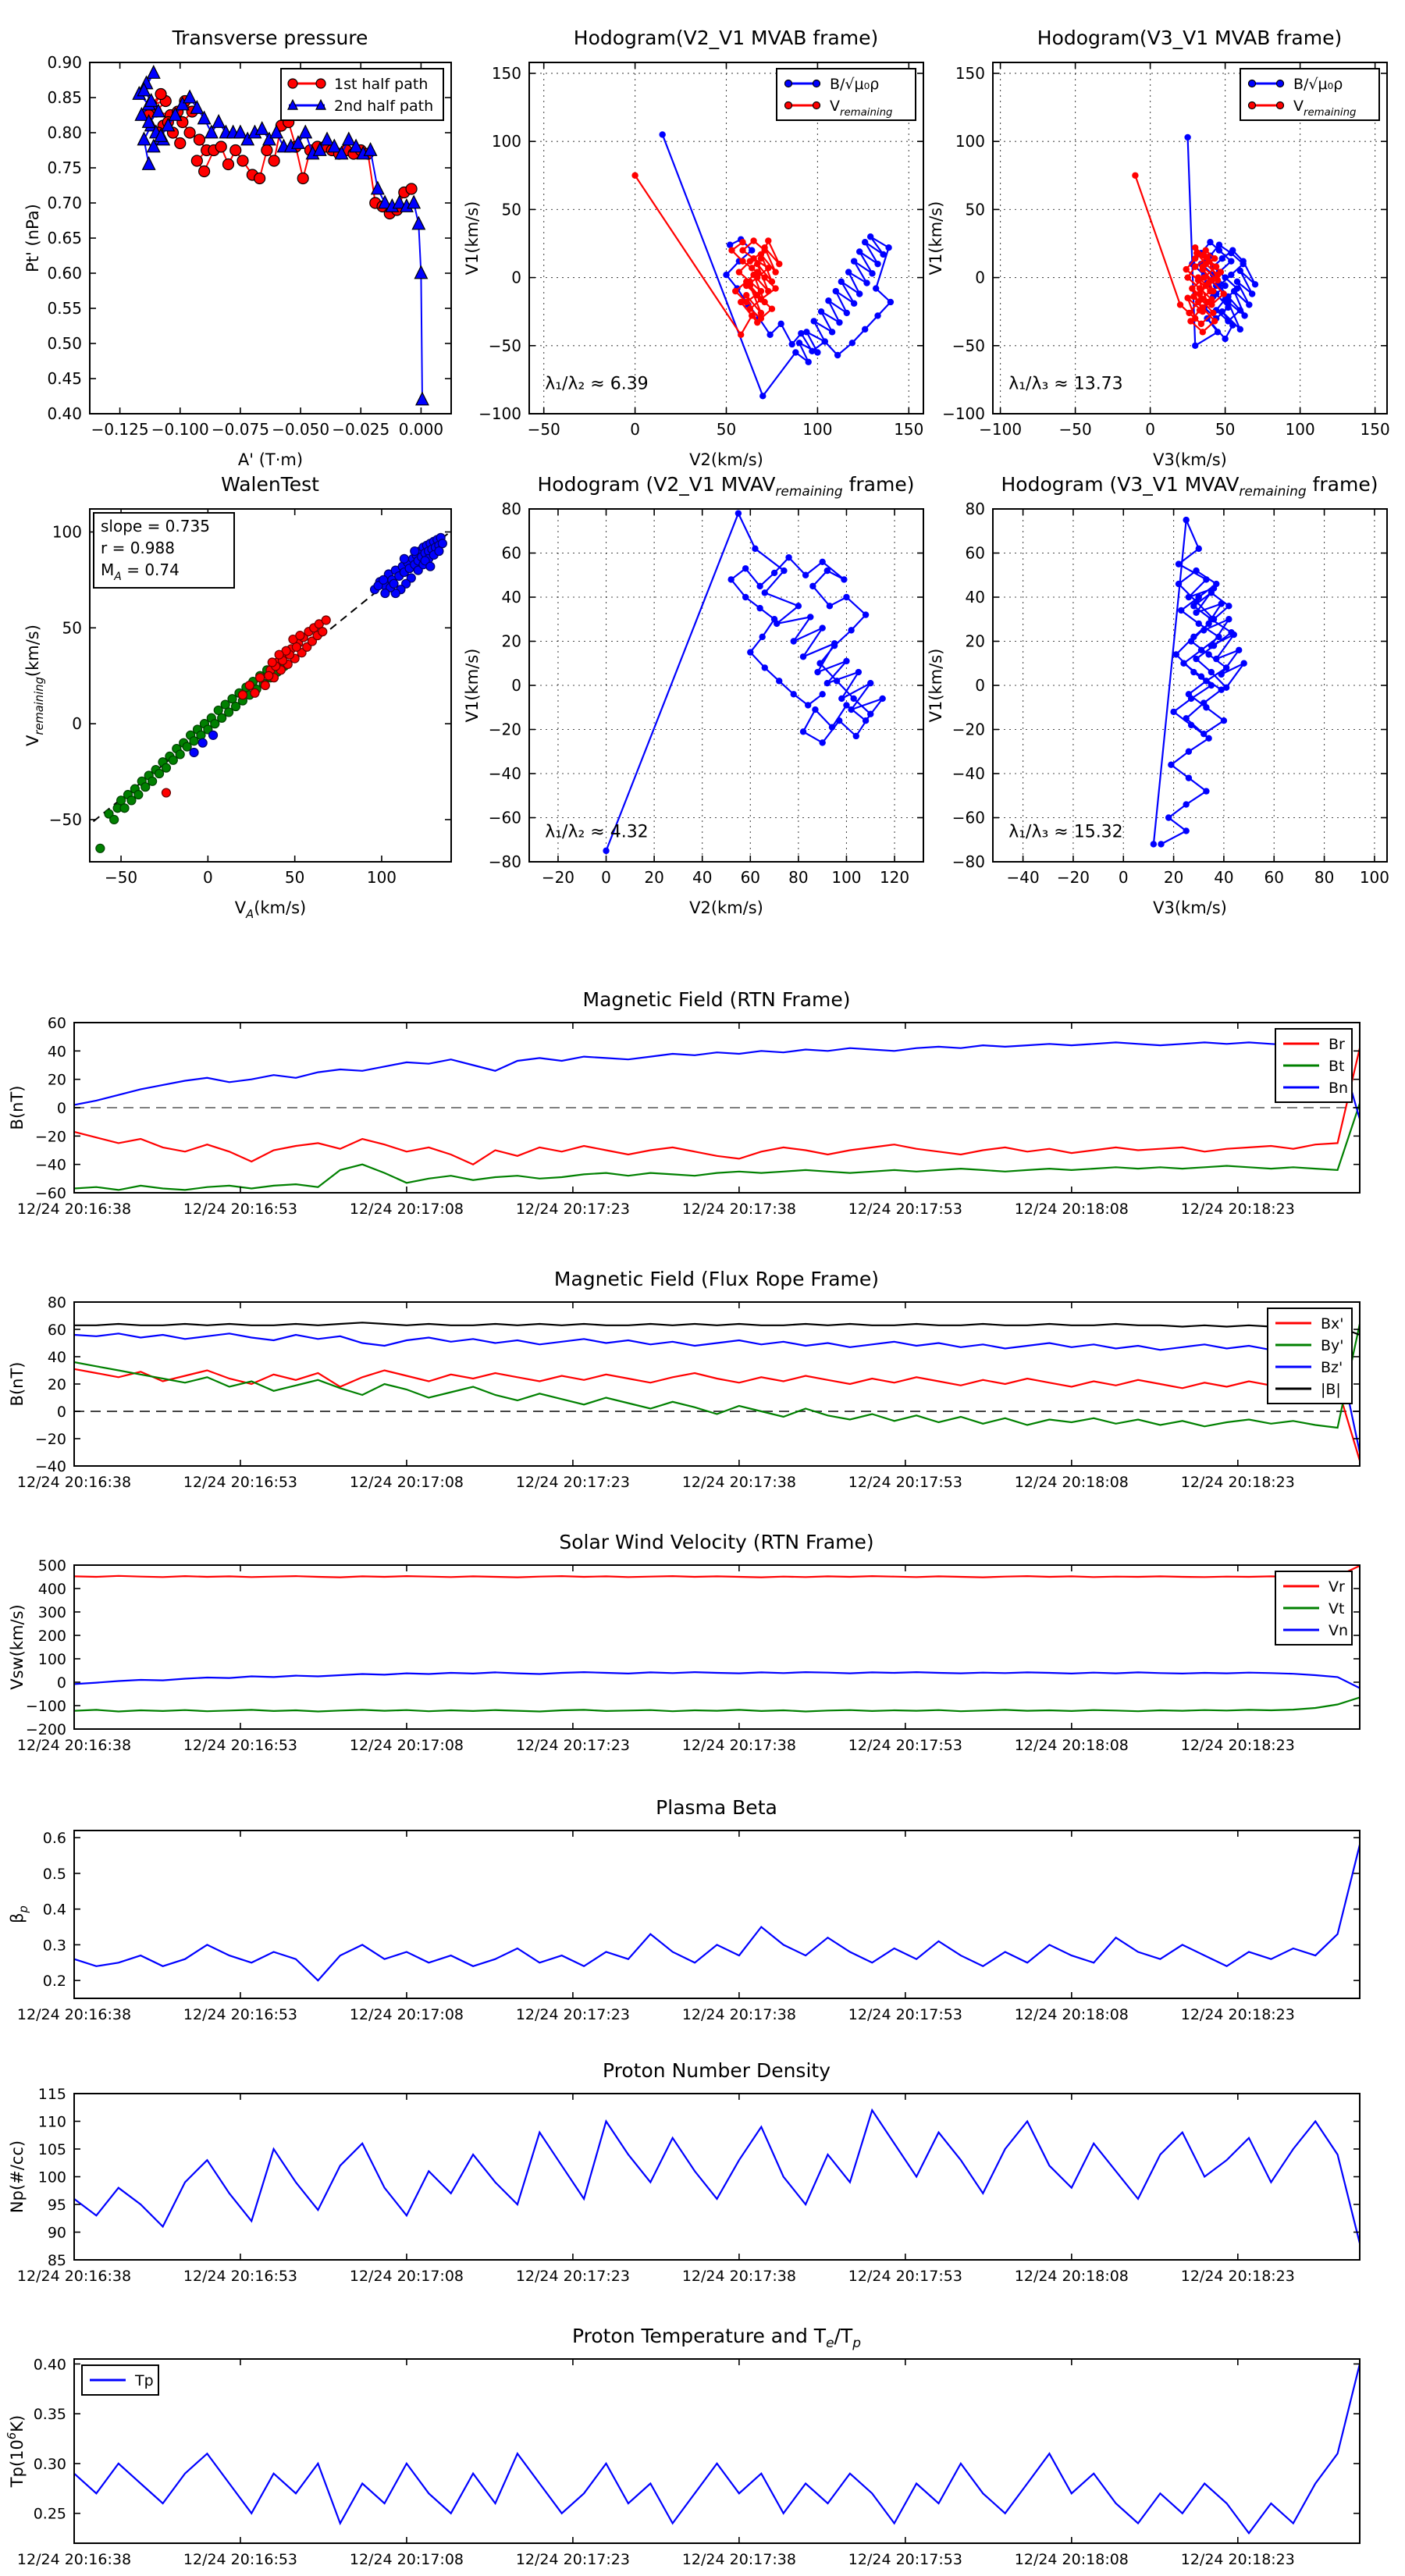 The image size is (1405, 2576). Describe the element at coordinates (1066, 384) in the screenshot. I see `svg-text: λ₁/λ₃ ≈ 13.73` at that location.